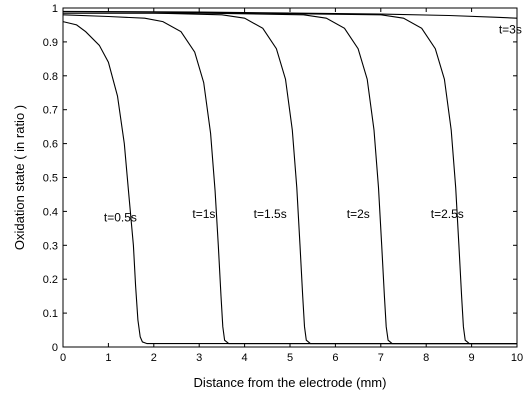  Describe the element at coordinates (154, 358) in the screenshot. I see `x-tick-label: 2` at that location.